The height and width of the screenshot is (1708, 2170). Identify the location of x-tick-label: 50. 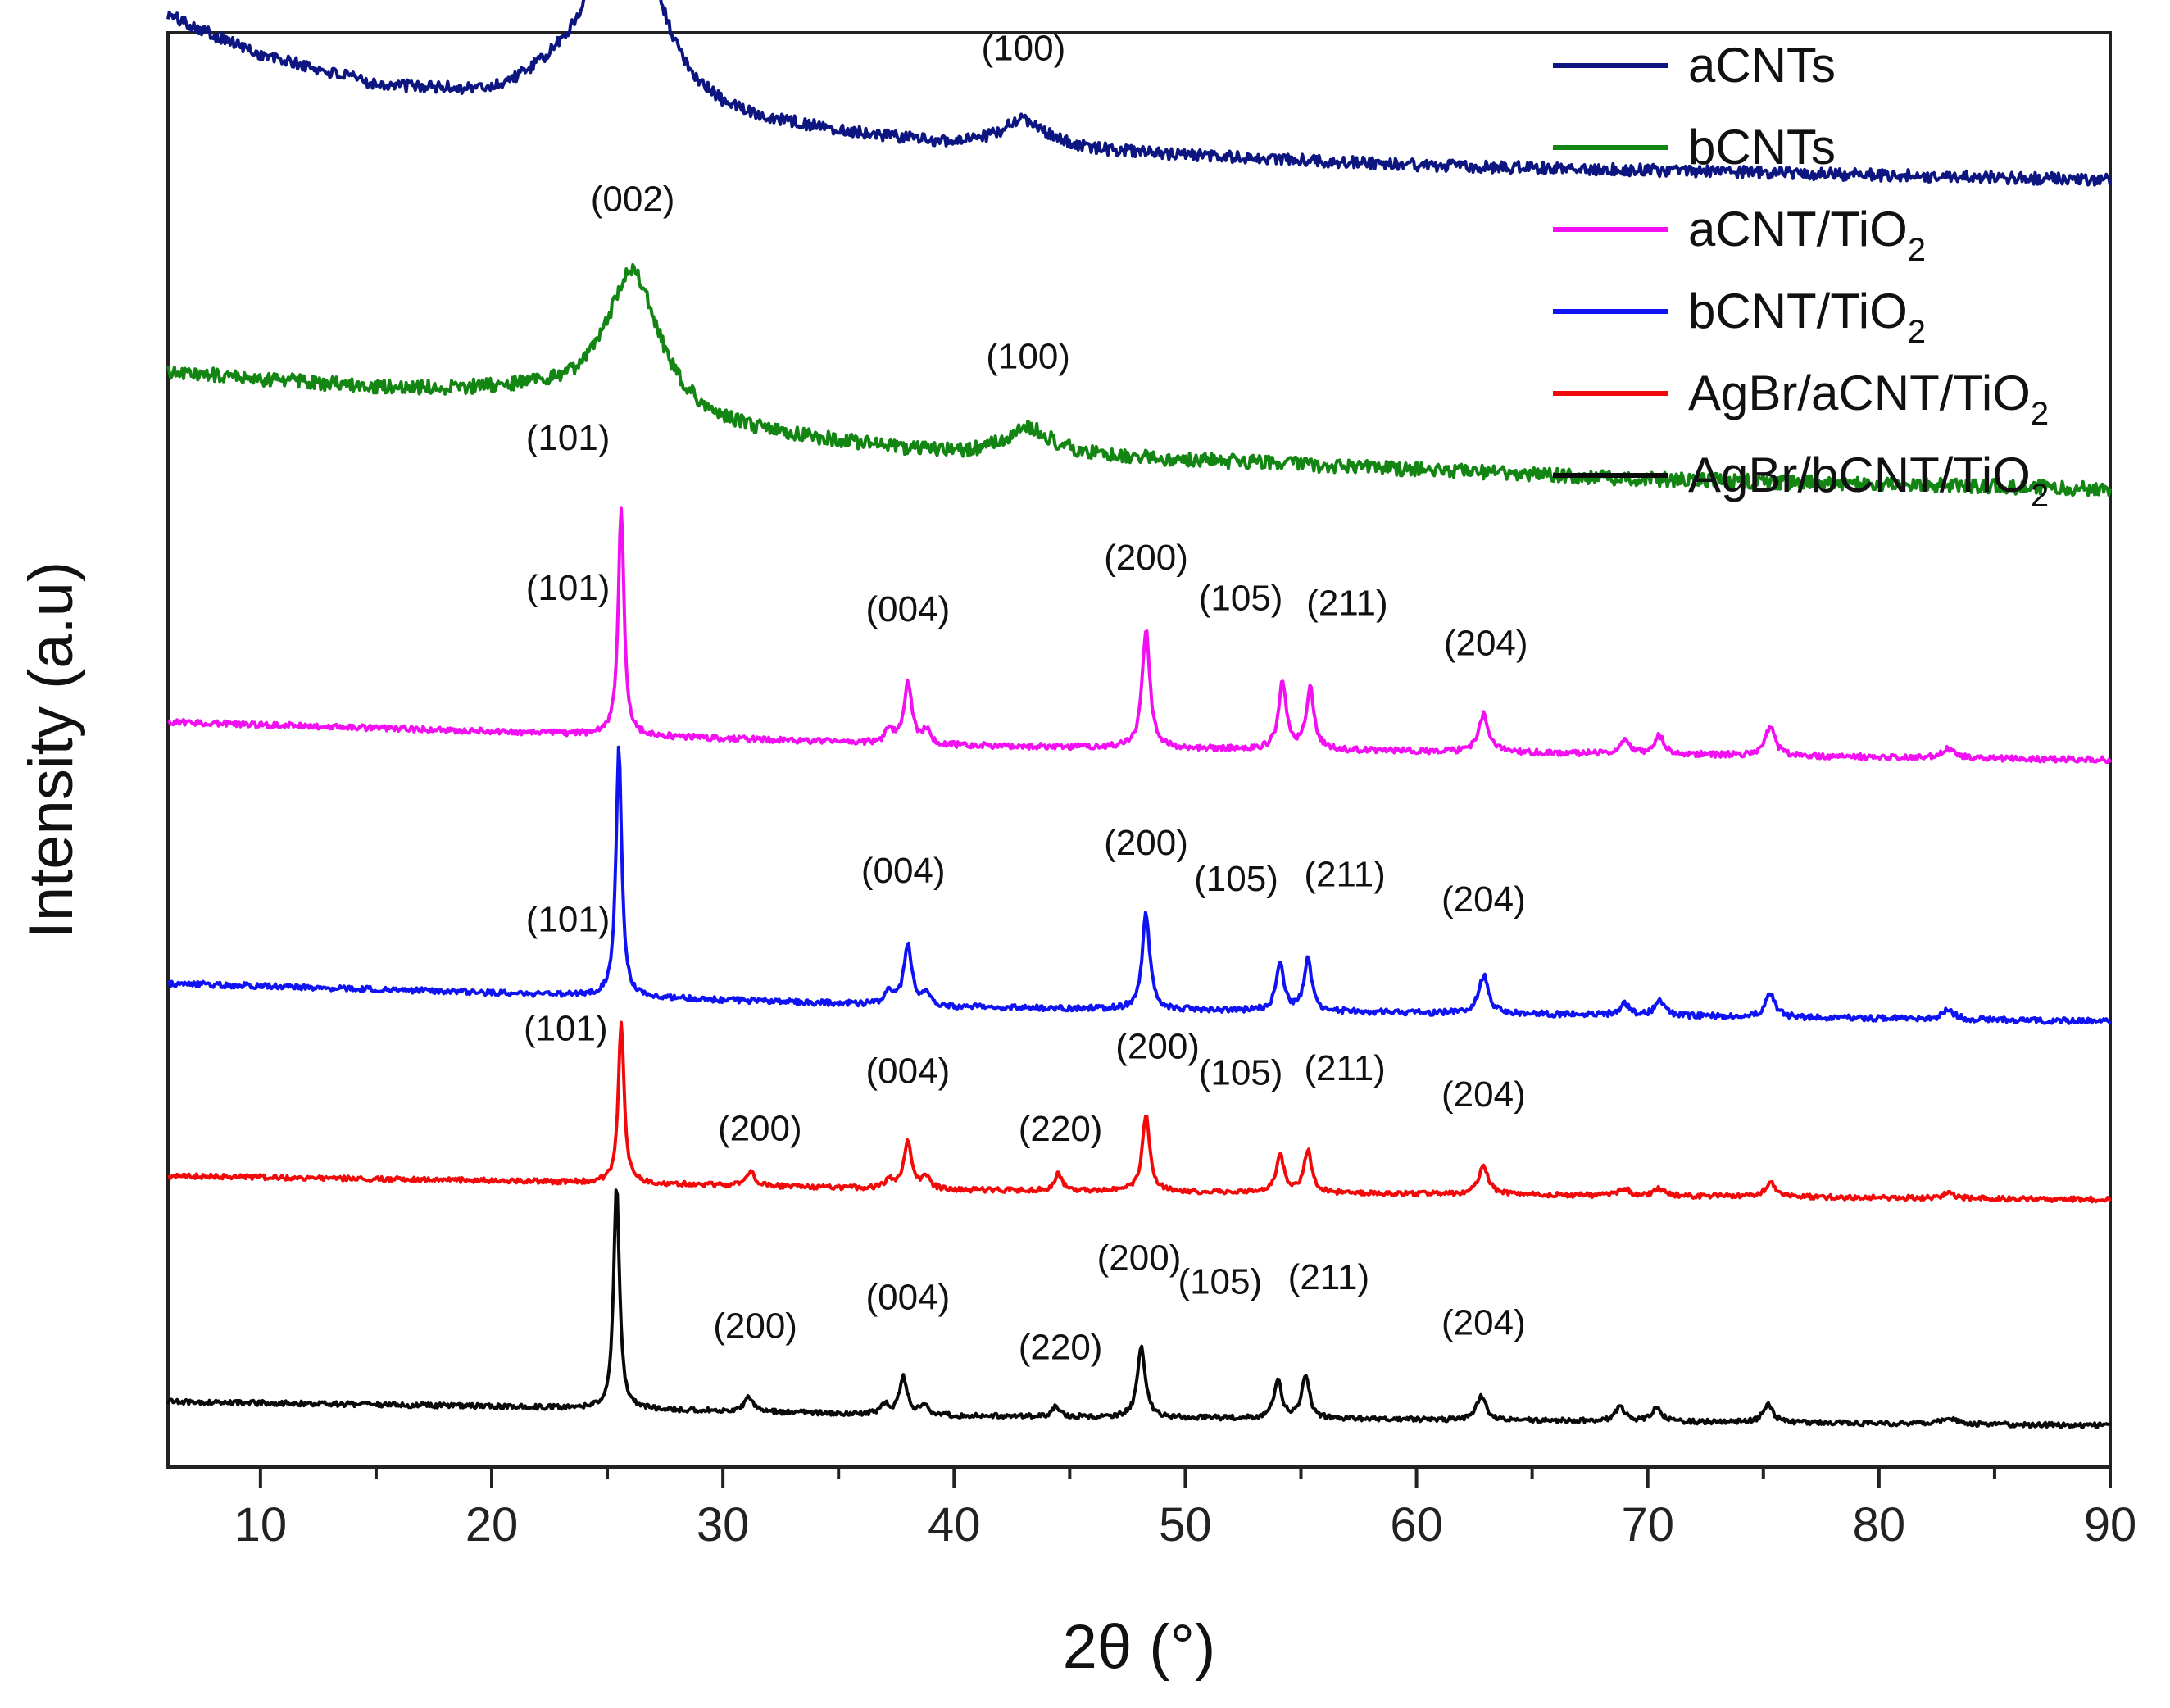
(1185, 1524).